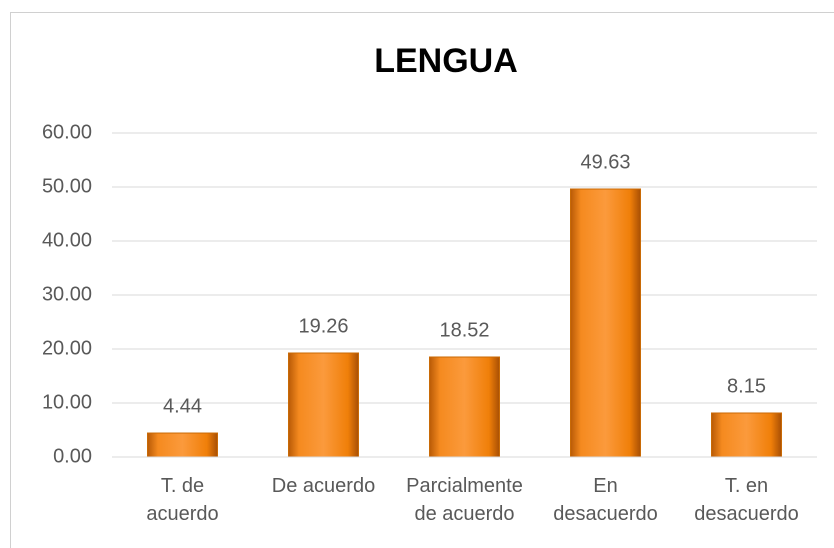  Describe the element at coordinates (67, 186) in the screenshot. I see `y-tick-label: 50.00` at that location.